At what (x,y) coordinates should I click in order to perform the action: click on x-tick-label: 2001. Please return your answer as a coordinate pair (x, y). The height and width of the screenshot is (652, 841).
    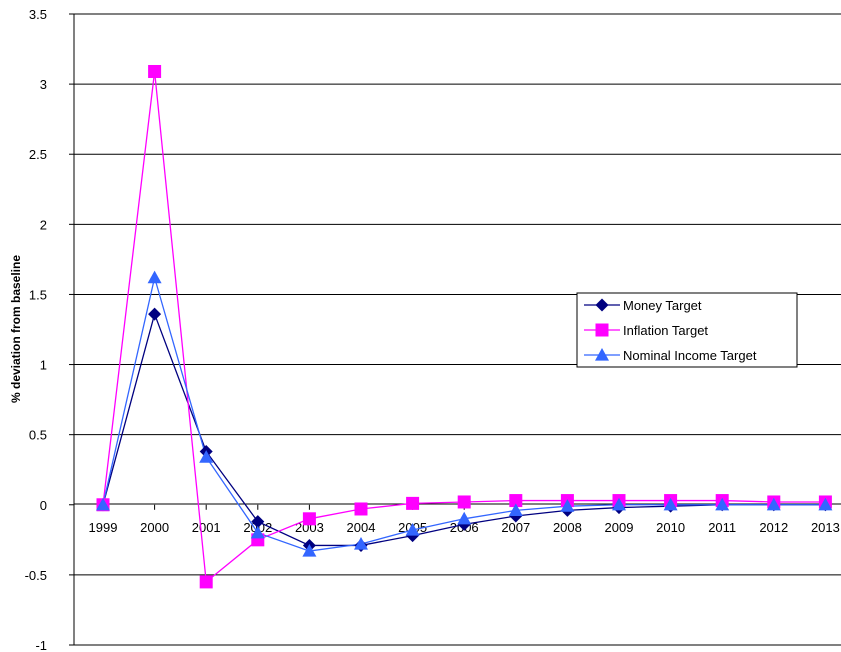
    Looking at the image, I should click on (206, 527).